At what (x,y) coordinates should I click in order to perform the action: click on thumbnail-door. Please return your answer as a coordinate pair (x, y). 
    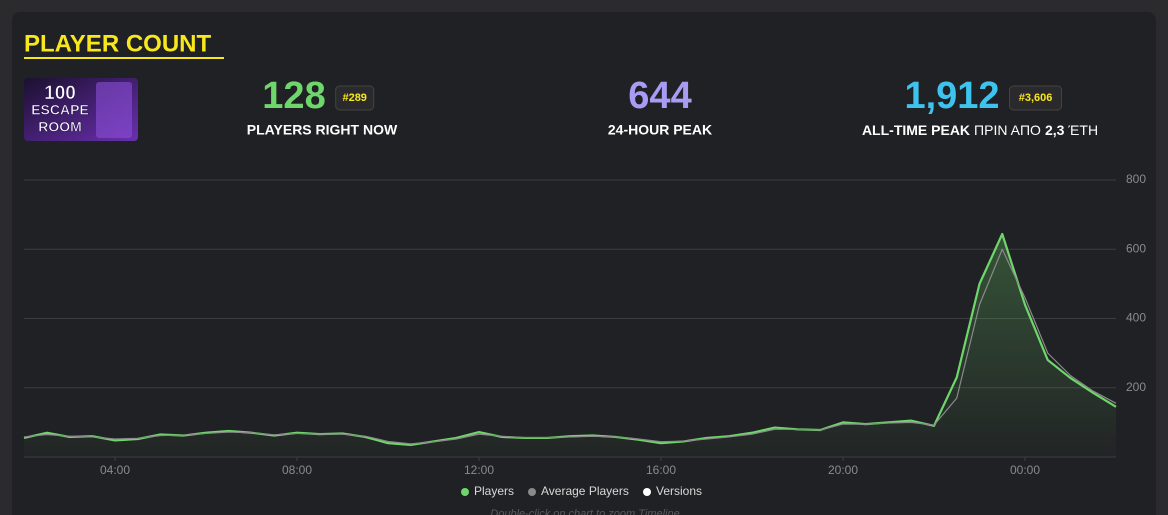
    Looking at the image, I should click on (114, 110).